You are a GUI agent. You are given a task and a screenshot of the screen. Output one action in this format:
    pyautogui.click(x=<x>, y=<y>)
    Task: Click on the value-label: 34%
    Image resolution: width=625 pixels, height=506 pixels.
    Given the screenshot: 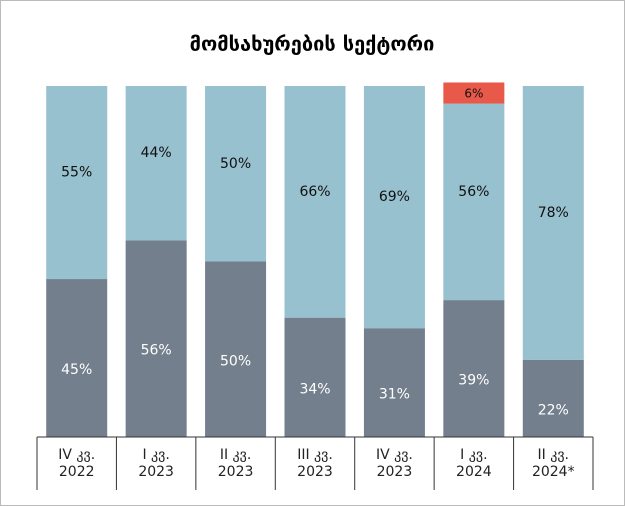 What is the action you would take?
    pyautogui.click(x=314, y=389)
    